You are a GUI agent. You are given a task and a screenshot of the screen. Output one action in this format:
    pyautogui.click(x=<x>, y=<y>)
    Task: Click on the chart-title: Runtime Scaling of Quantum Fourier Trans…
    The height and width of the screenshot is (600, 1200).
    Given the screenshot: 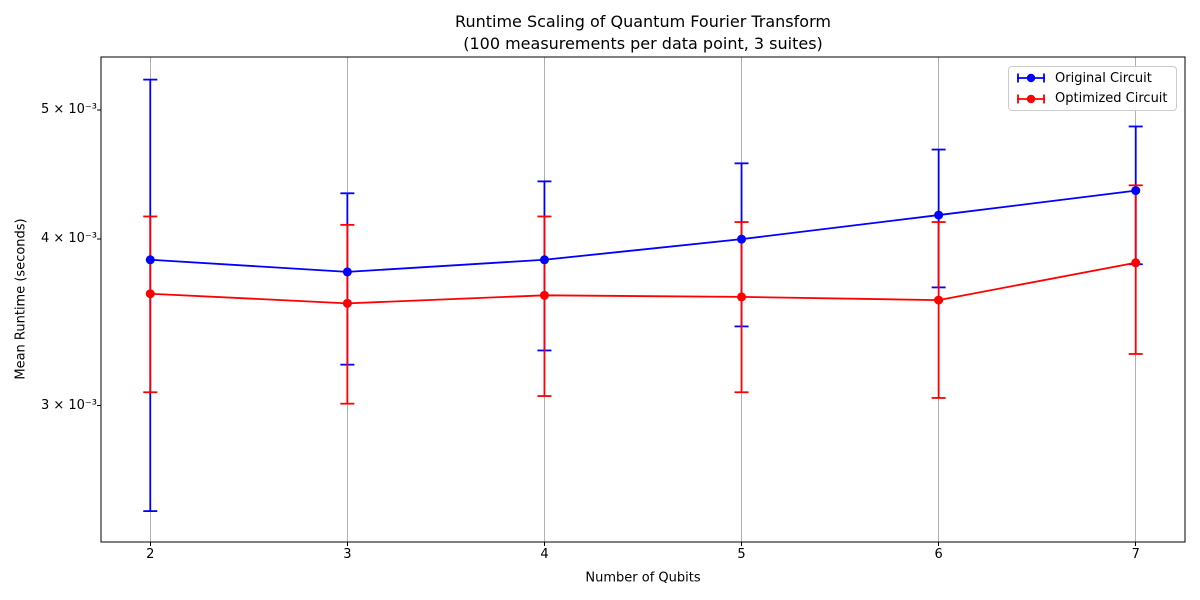 What is the action you would take?
    pyautogui.click(x=643, y=21)
    